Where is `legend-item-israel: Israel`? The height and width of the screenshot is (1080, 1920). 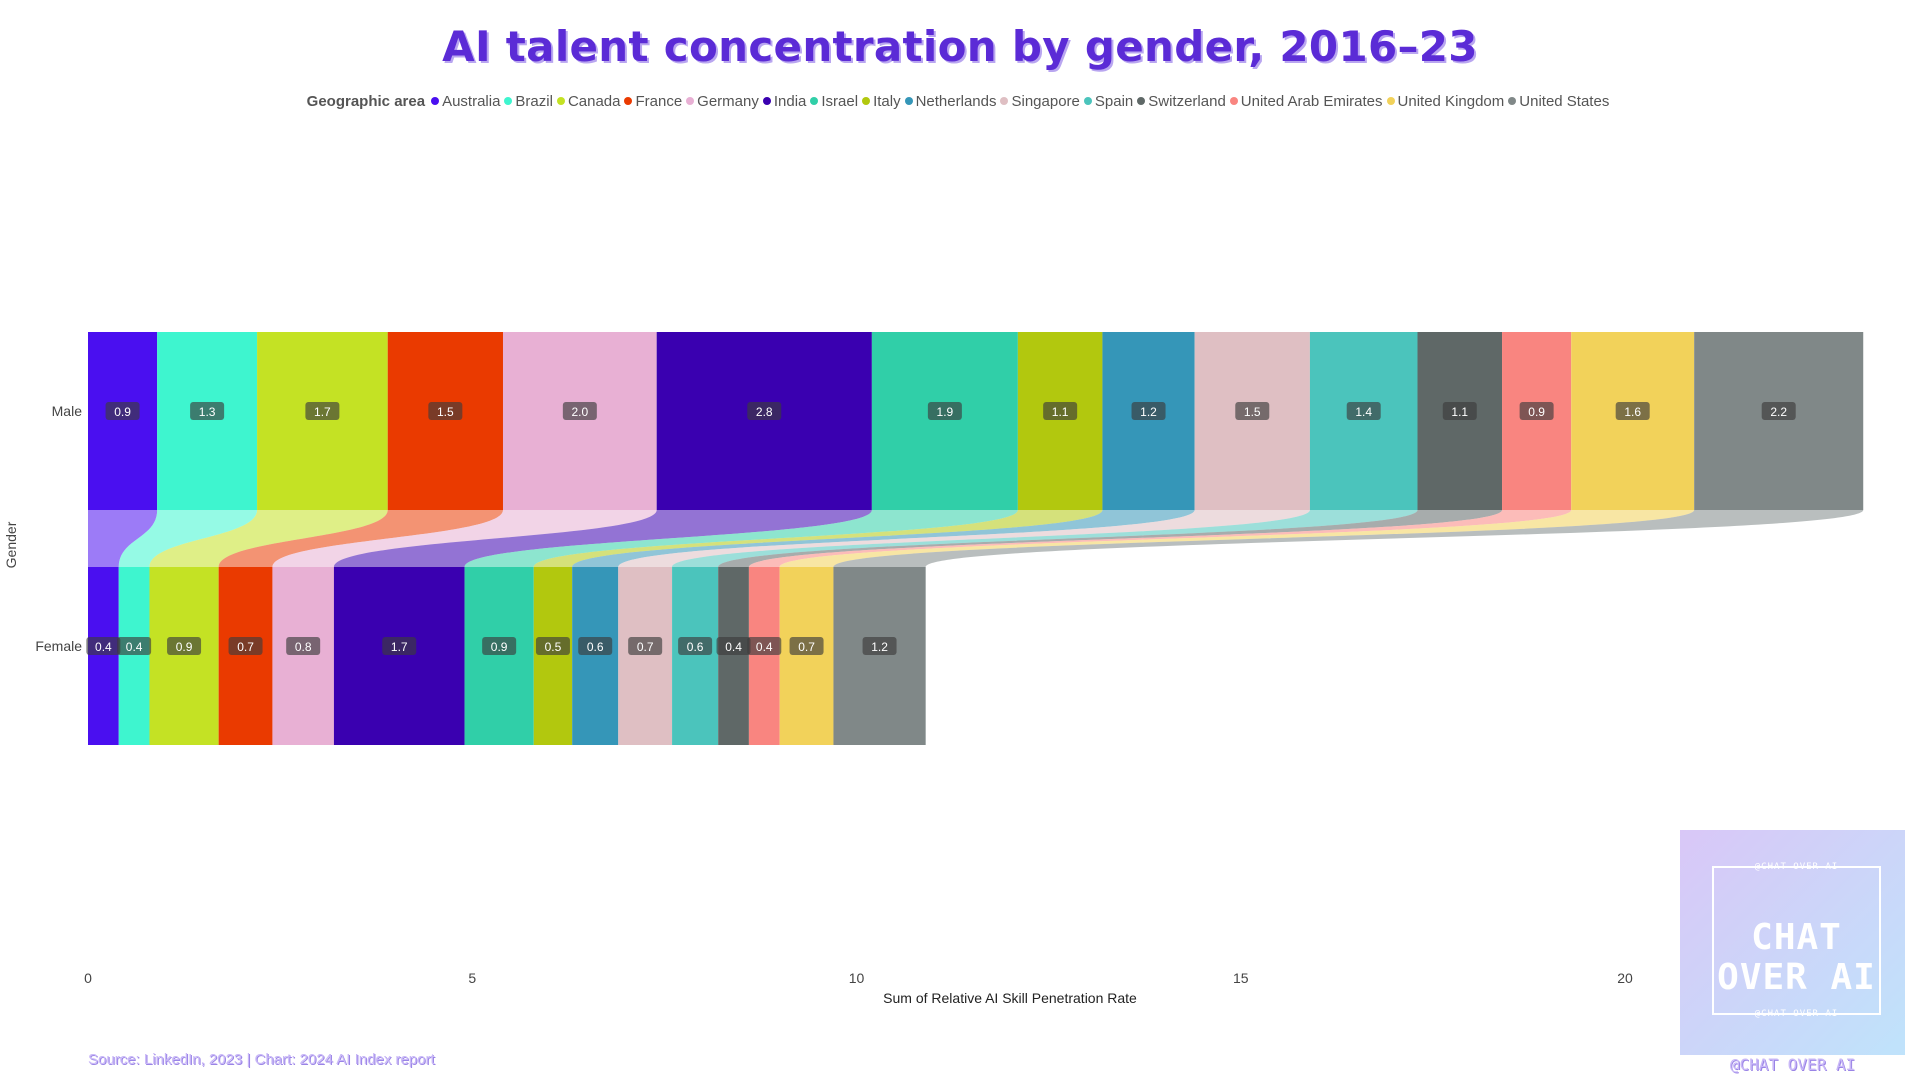 legend-item-israel: Israel is located at coordinates (834, 101).